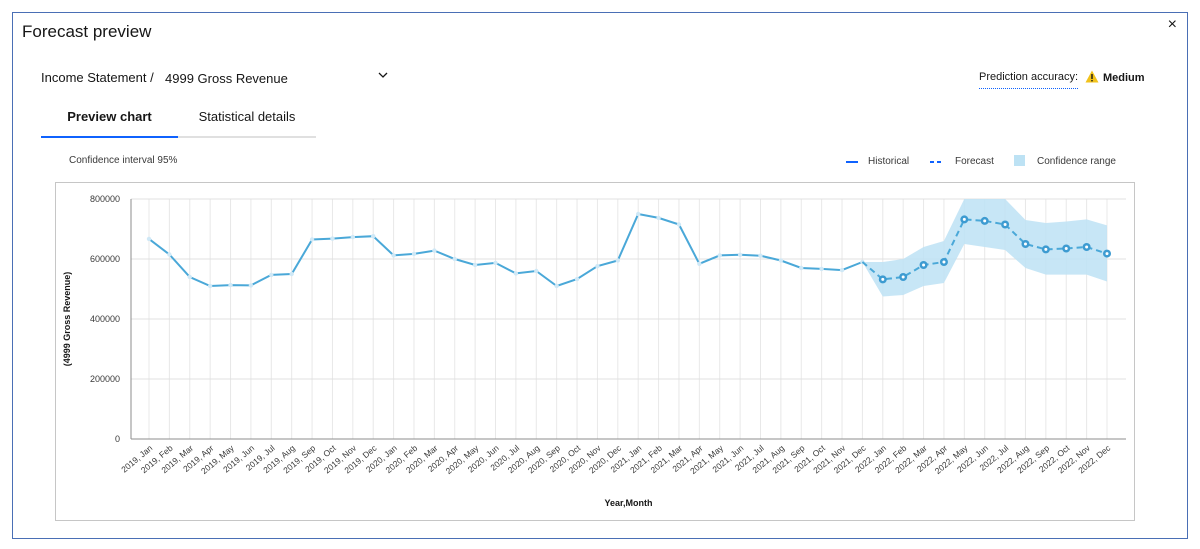 This screenshot has height=549, width=1200. Describe the element at coordinates (105, 379) in the screenshot. I see `y-tick-label: 200000` at that location.